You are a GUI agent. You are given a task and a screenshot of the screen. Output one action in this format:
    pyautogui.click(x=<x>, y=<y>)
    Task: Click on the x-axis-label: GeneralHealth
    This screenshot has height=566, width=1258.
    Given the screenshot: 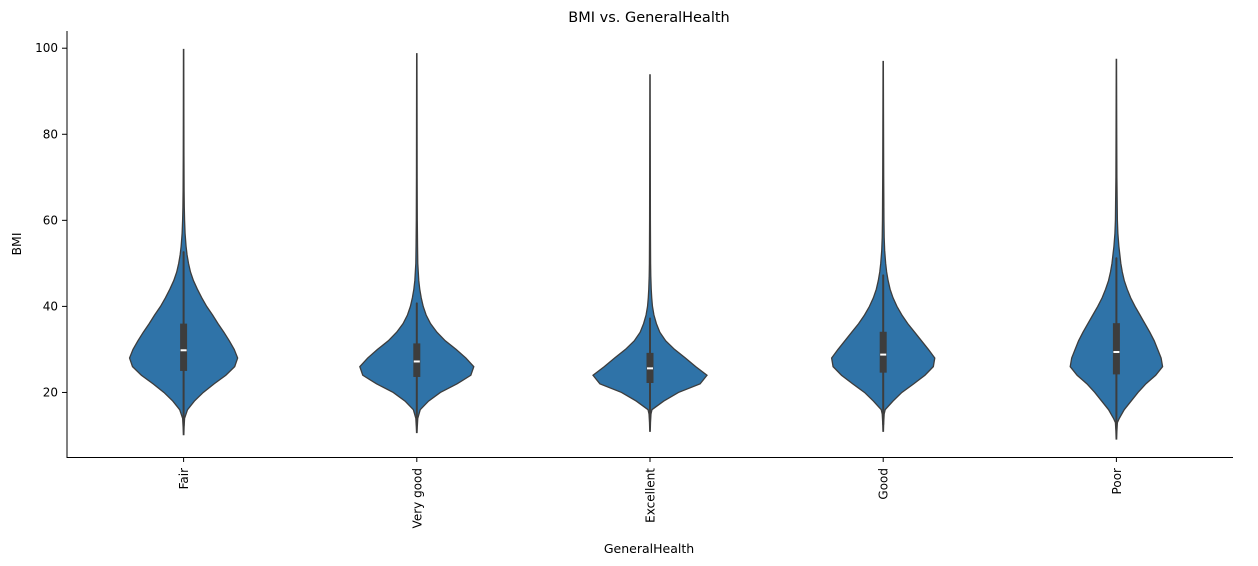 What is the action you would take?
    pyautogui.click(x=649, y=548)
    